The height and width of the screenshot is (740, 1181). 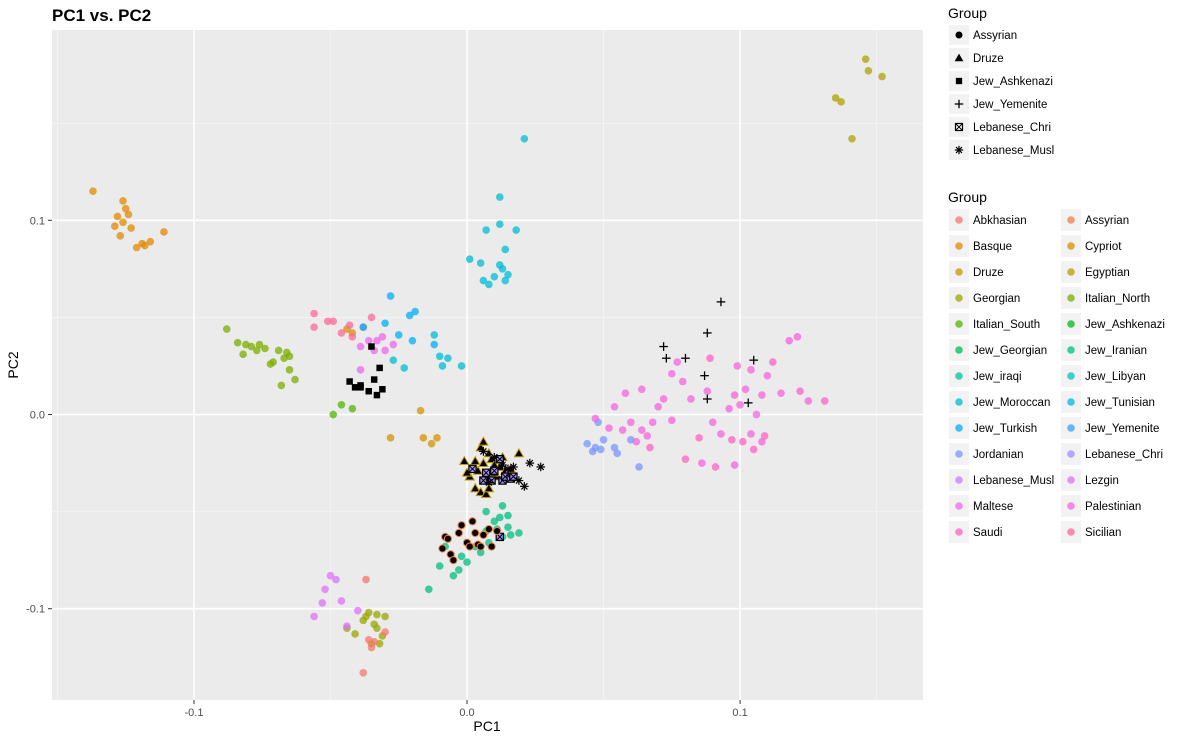 I want to click on legend-circle-icon, so click(x=959, y=35).